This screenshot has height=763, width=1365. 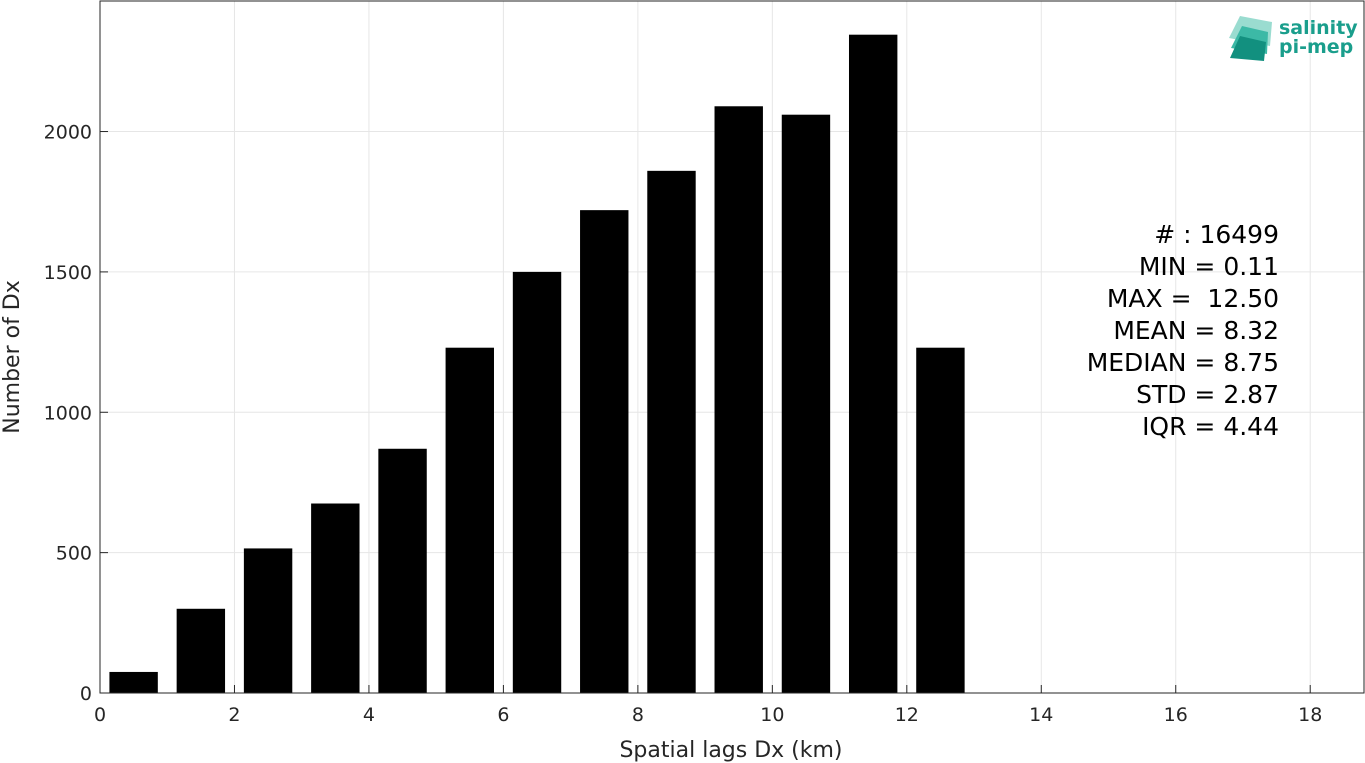 What do you see at coordinates (86, 694) in the screenshot?
I see `y-tick-label: 0` at bounding box center [86, 694].